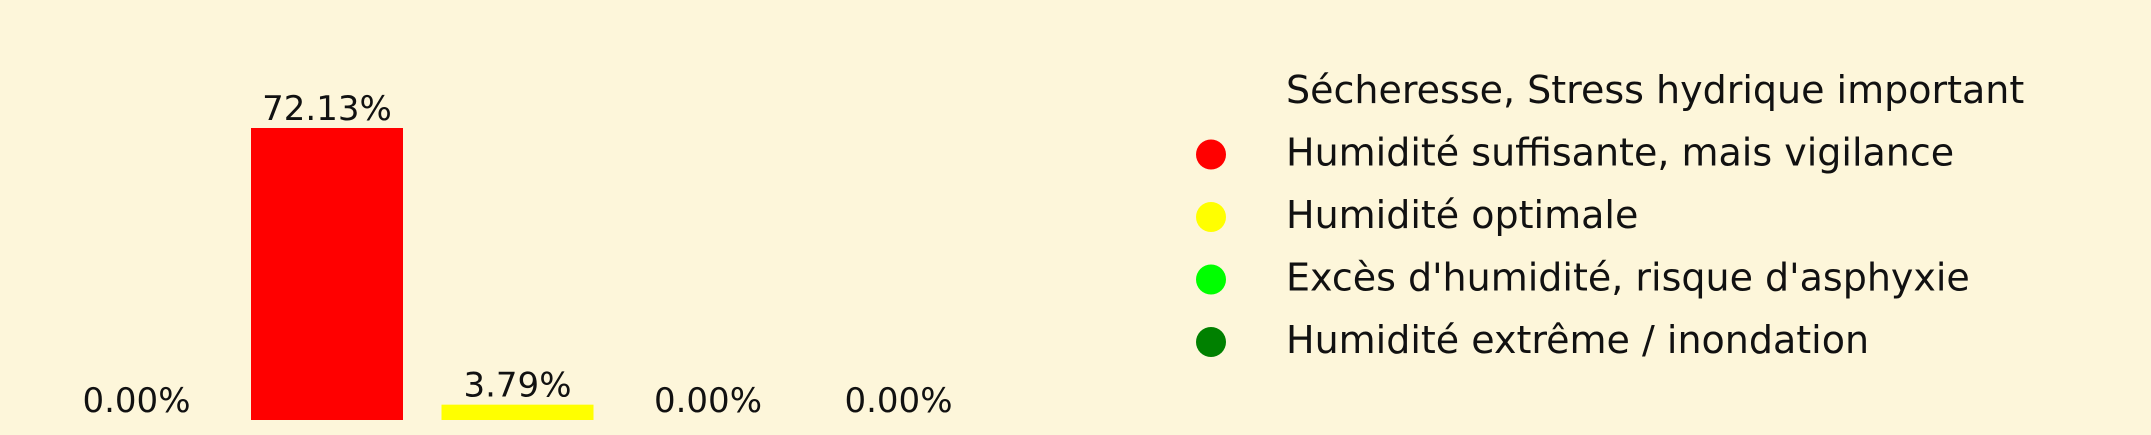  I want to click on legend-label-5: Humidité extrême / inondation, so click(1577, 340).